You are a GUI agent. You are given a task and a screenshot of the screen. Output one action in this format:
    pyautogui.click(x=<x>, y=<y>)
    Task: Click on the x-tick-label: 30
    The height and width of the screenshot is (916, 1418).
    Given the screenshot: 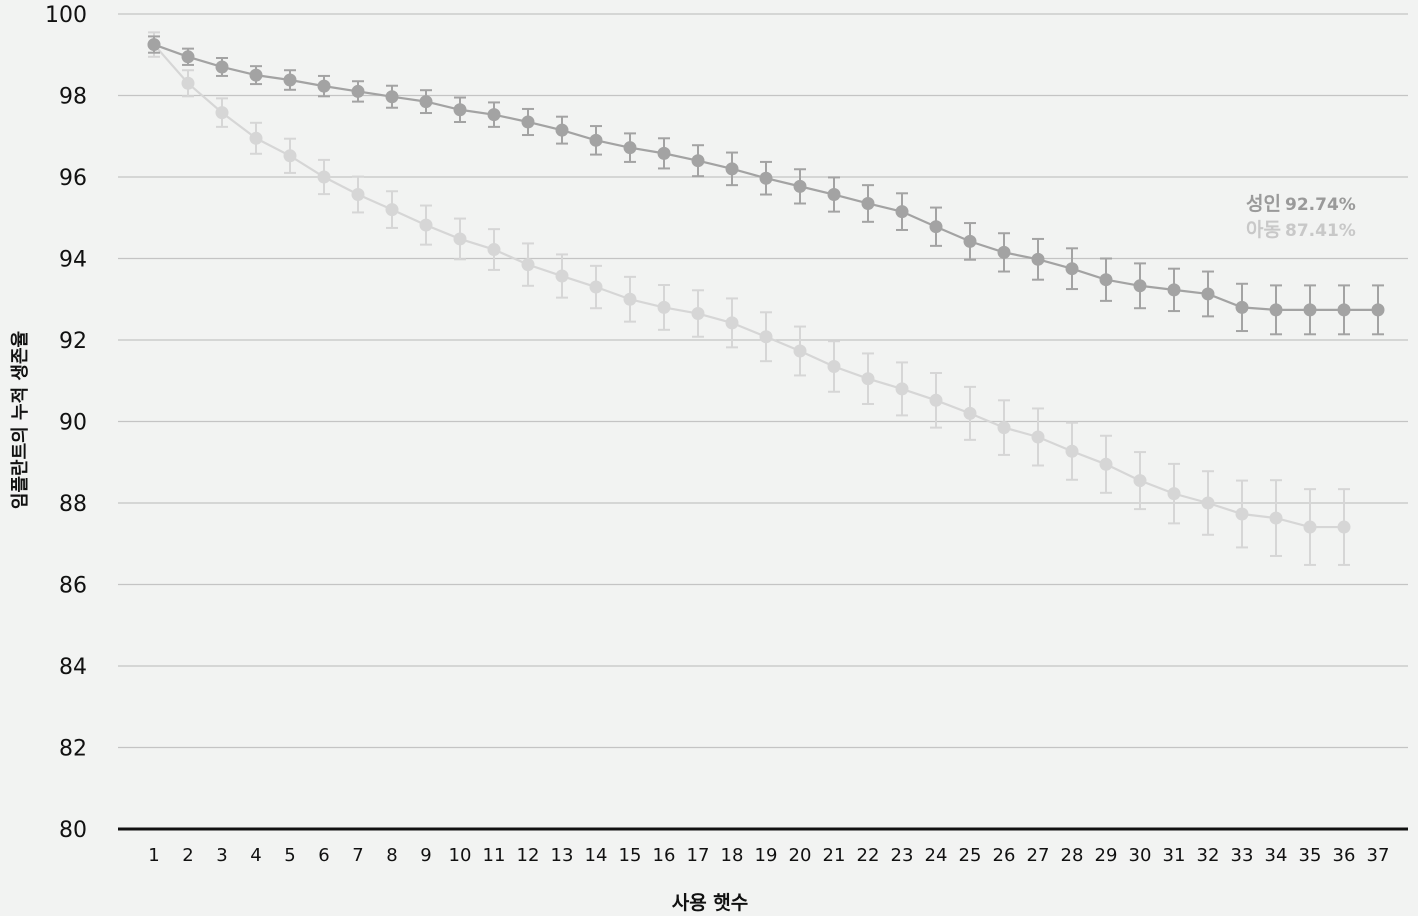 What is the action you would take?
    pyautogui.click(x=1140, y=855)
    